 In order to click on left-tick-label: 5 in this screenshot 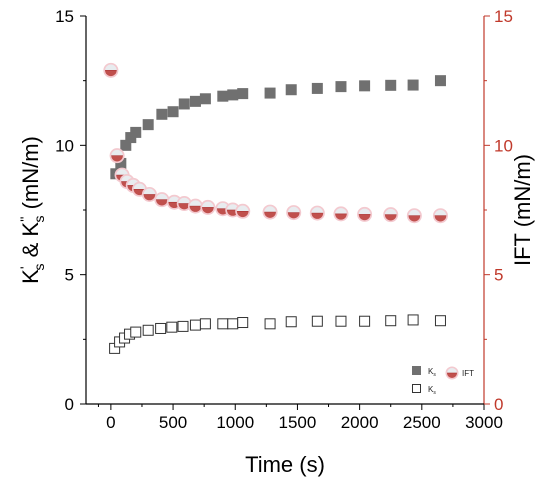, I will do `click(69, 275)`.